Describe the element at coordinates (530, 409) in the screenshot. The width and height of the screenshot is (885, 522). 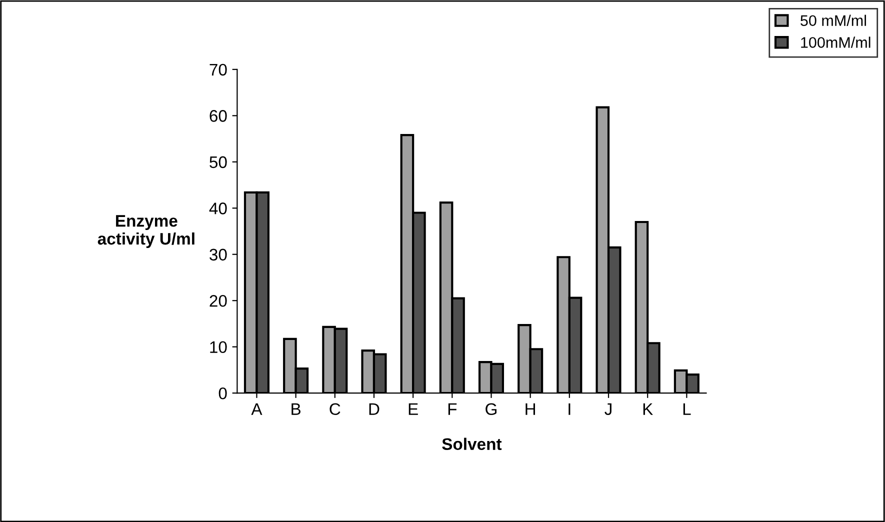
I see `x-tick-label: H` at that location.